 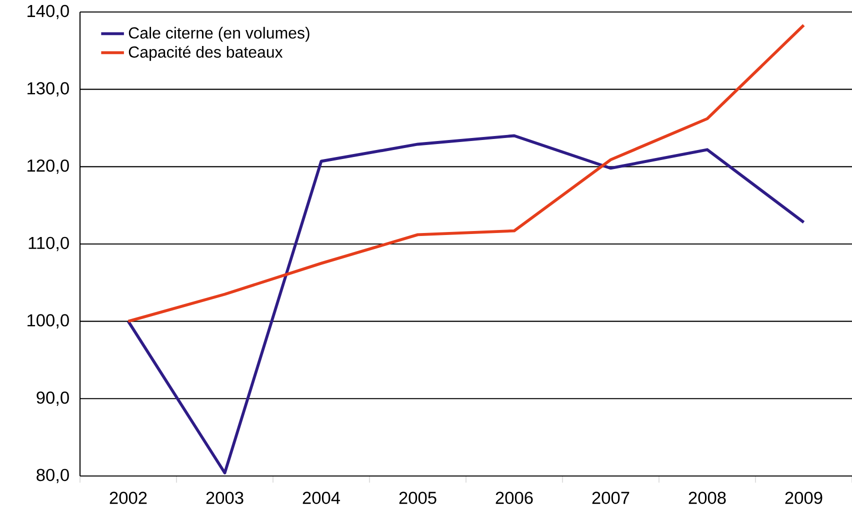 What do you see at coordinates (48, 12) in the screenshot?
I see `y-tick-label: 140,0` at bounding box center [48, 12].